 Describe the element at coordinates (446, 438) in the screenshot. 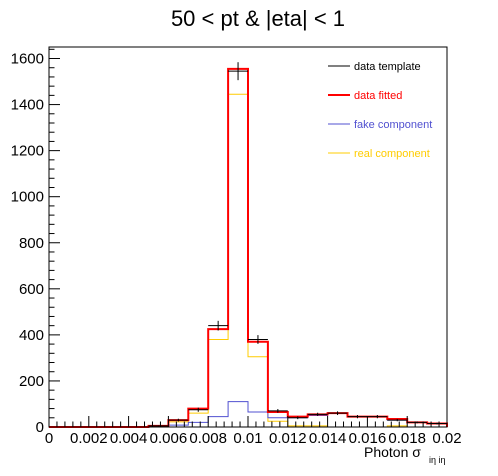

I see `x-tick-label: 0.02` at that location.